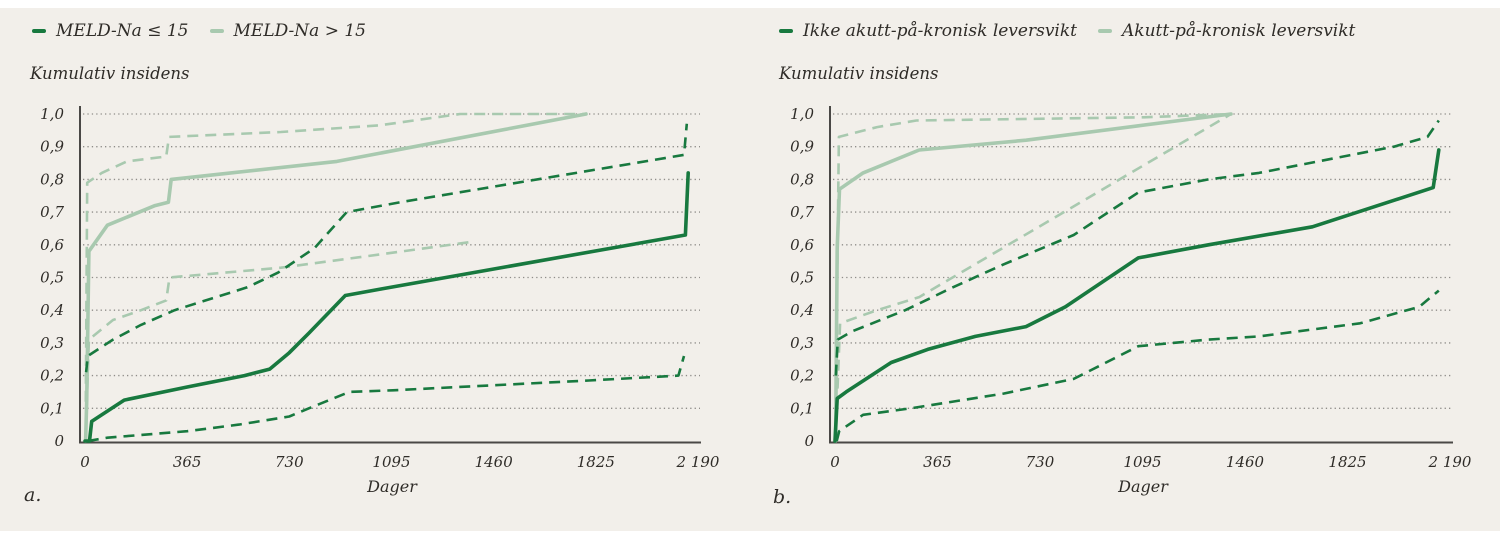 The width and height of the screenshot is (1500, 538). Describe the element at coordinates (940, 31) in the screenshot. I see `legend-label: Ikke akutt-på-kronisk leversvikt` at that location.